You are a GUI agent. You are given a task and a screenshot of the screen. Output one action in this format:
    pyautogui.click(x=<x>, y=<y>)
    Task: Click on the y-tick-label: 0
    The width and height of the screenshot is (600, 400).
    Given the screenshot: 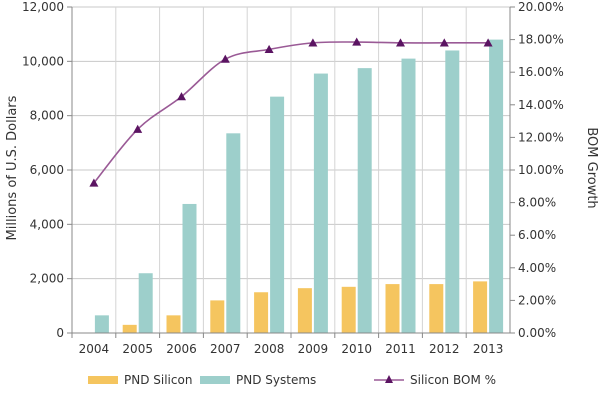 What is the action you would take?
    pyautogui.click(x=60, y=333)
    